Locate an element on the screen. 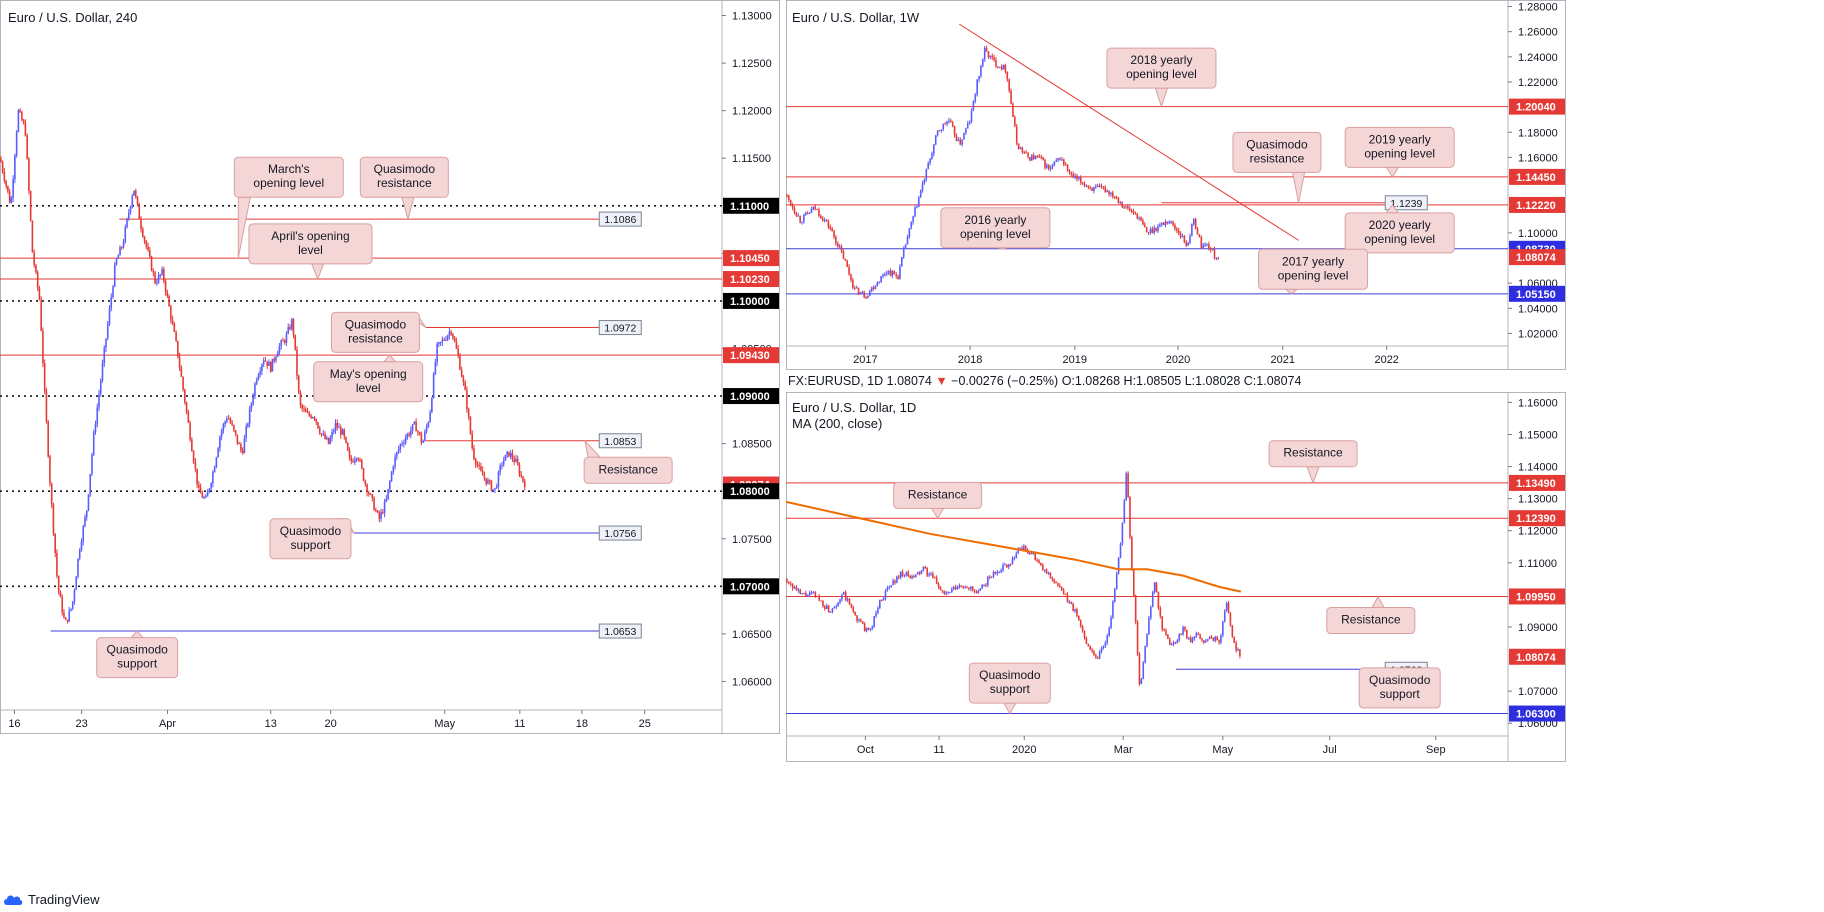 Image resolution: width=1824 pixels, height=912 pixels. d1-chart-title: Euro / U.S. Dollar, 1D is located at coordinates (854, 407).